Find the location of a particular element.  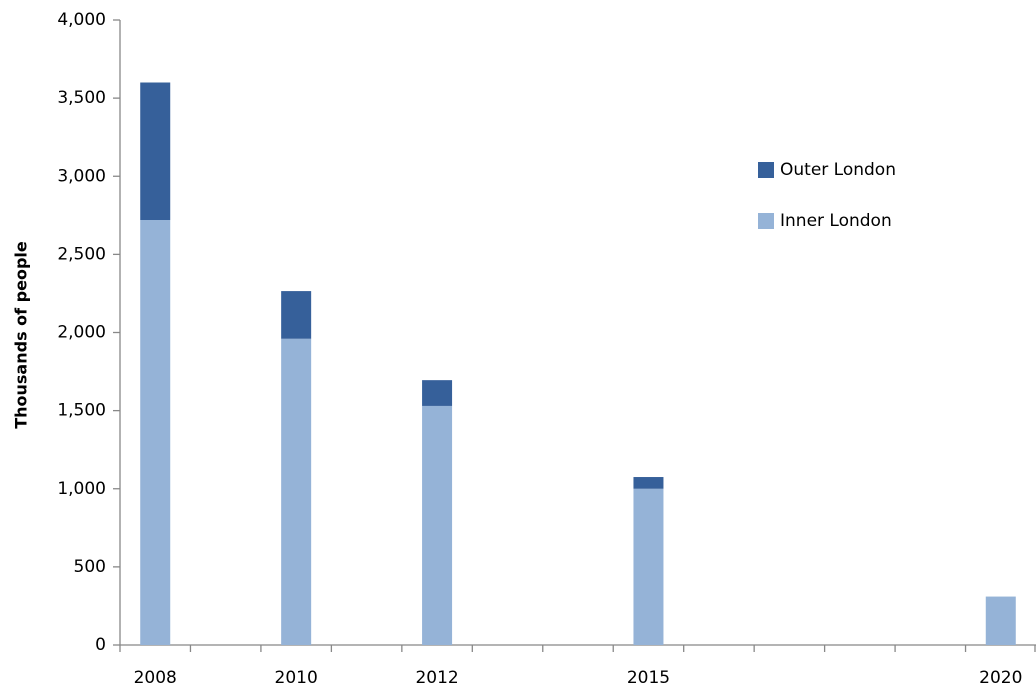

legend-label: Inner London is located at coordinates (836, 221).